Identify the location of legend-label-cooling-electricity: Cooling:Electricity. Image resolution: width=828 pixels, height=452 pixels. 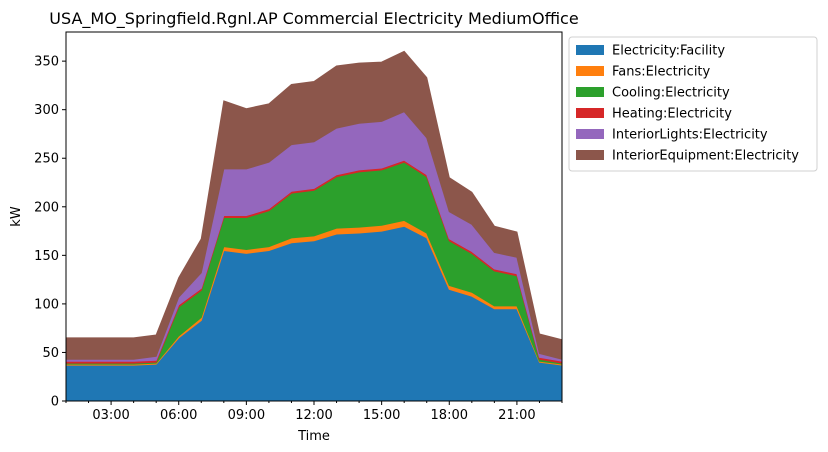
(671, 93).